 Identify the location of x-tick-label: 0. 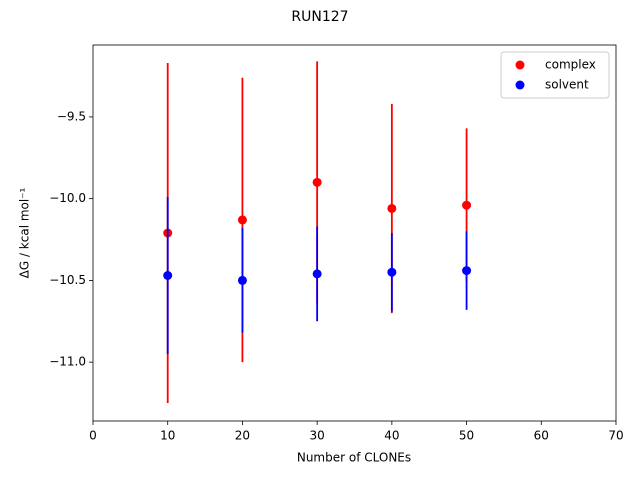
(93, 436).